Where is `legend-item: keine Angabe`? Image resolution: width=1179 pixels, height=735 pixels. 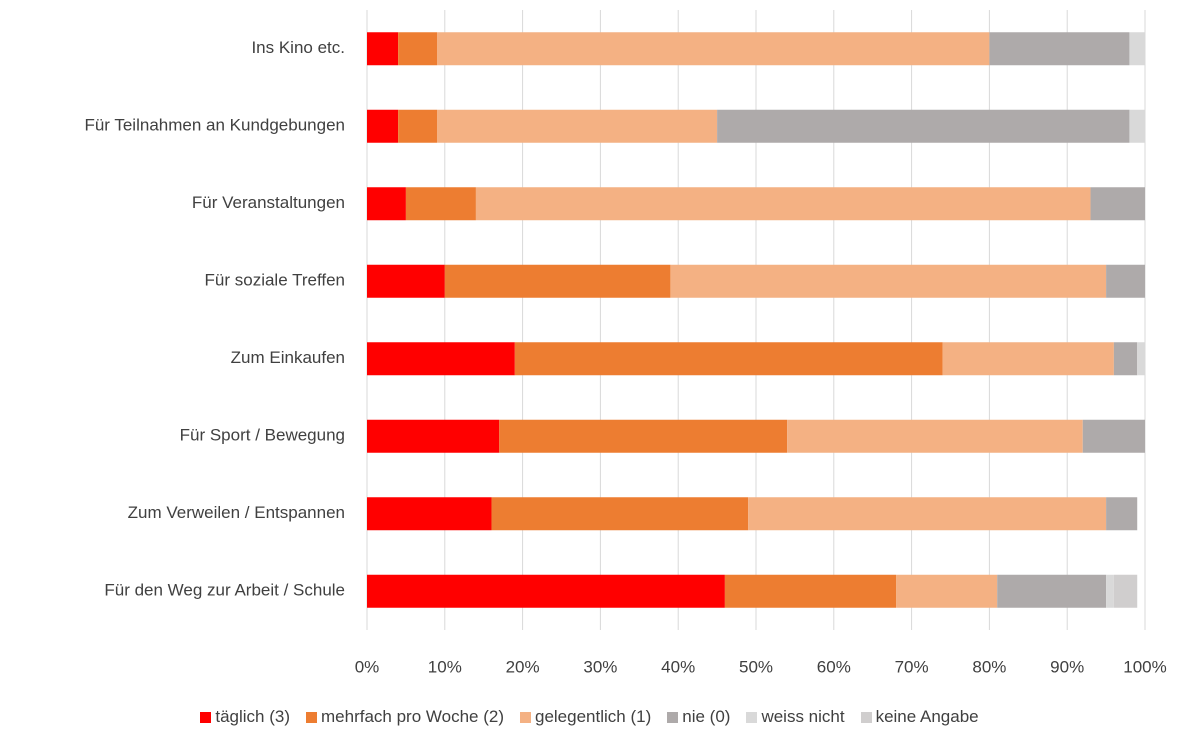 legend-item: keine Angabe is located at coordinates (919, 717).